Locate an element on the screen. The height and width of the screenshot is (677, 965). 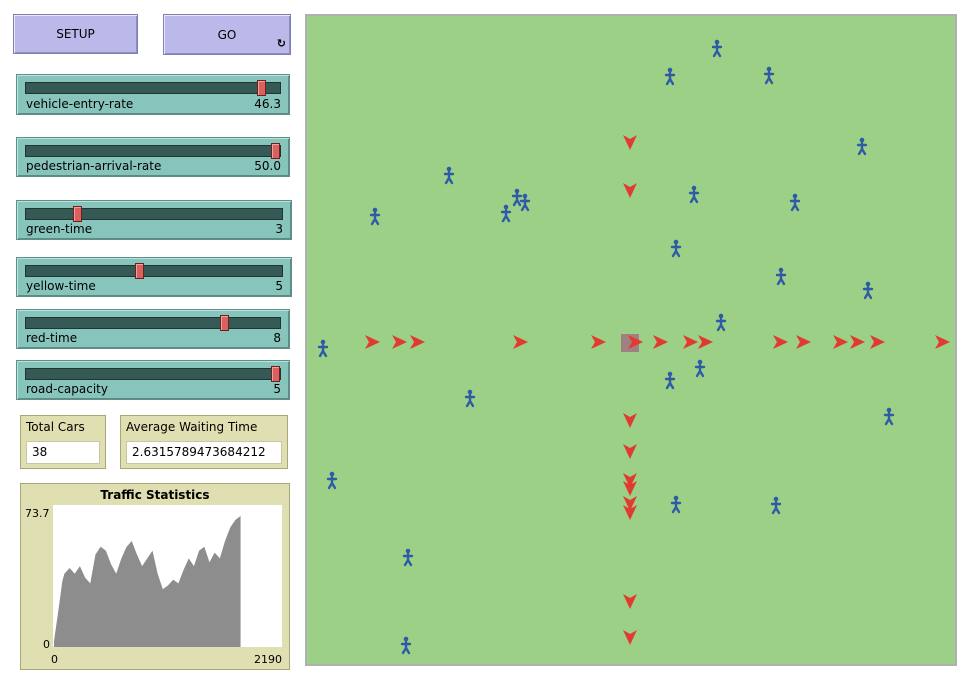
slider-value: 8 is located at coordinates (277, 338).